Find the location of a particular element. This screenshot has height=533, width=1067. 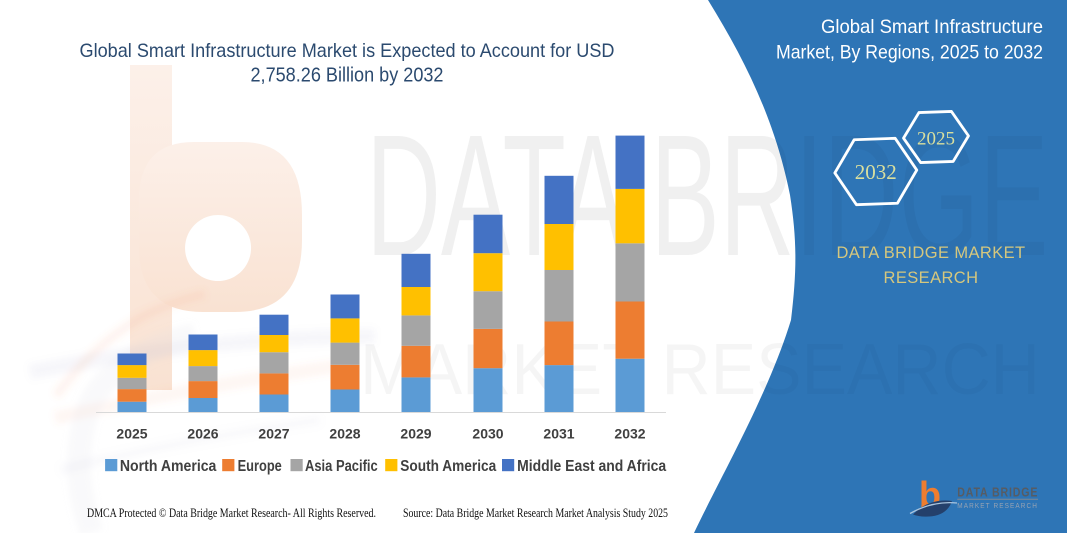

svg-text: 2027 is located at coordinates (273, 434).